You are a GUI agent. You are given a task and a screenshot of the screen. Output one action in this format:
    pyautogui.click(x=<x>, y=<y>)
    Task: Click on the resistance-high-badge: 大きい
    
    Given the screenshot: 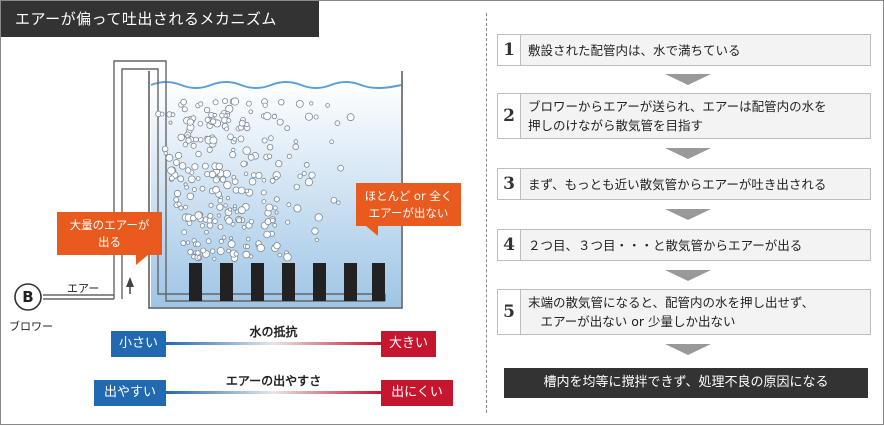 What is the action you would take?
    pyautogui.click(x=408, y=344)
    